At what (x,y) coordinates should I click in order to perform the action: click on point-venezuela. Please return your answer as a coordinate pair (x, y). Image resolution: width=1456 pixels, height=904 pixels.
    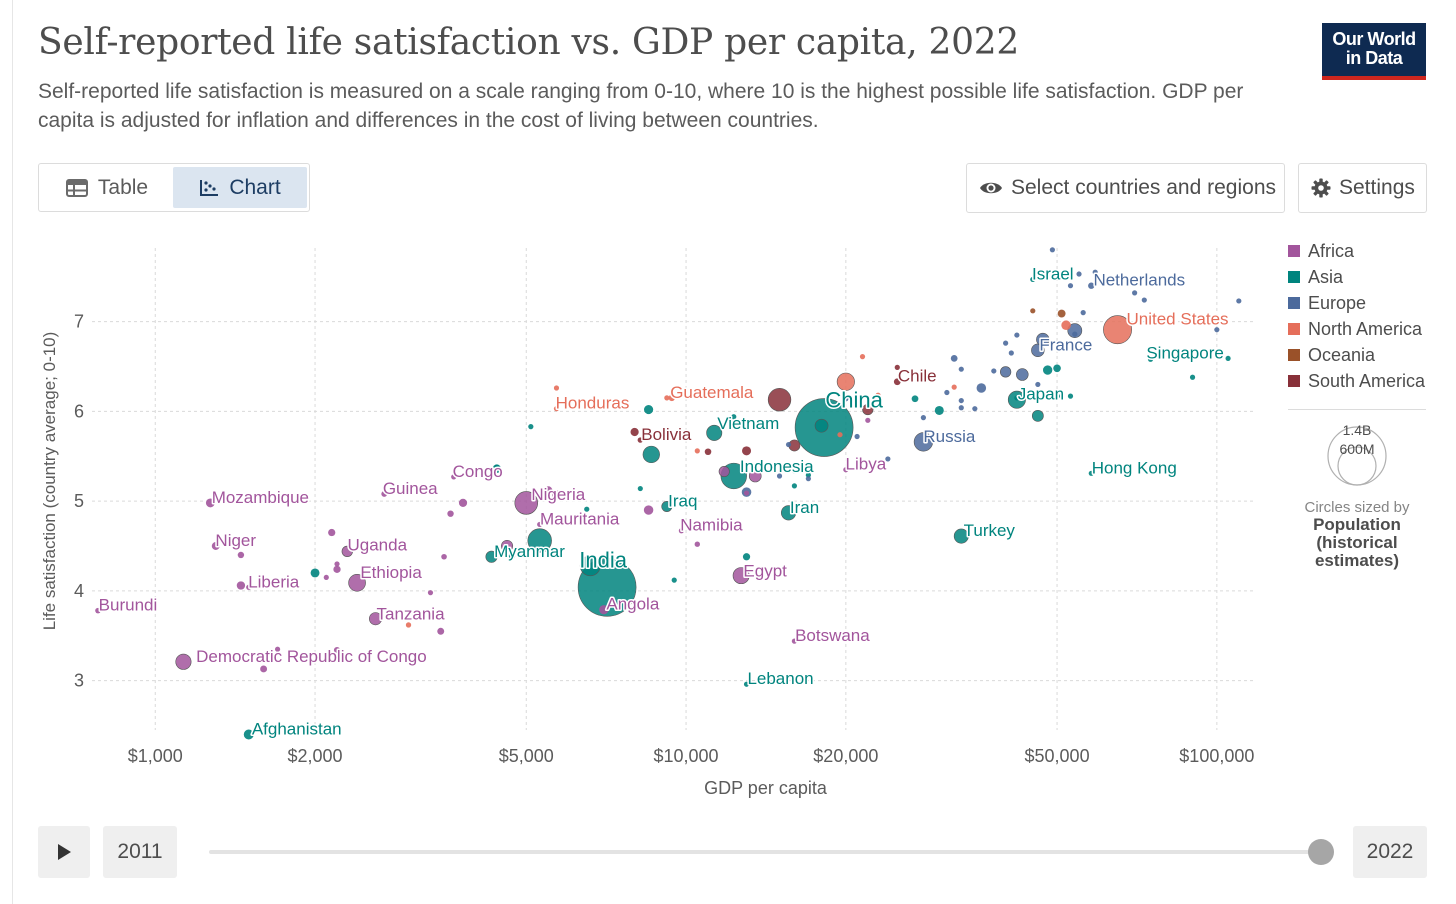
    Looking at the image, I should click on (634, 432).